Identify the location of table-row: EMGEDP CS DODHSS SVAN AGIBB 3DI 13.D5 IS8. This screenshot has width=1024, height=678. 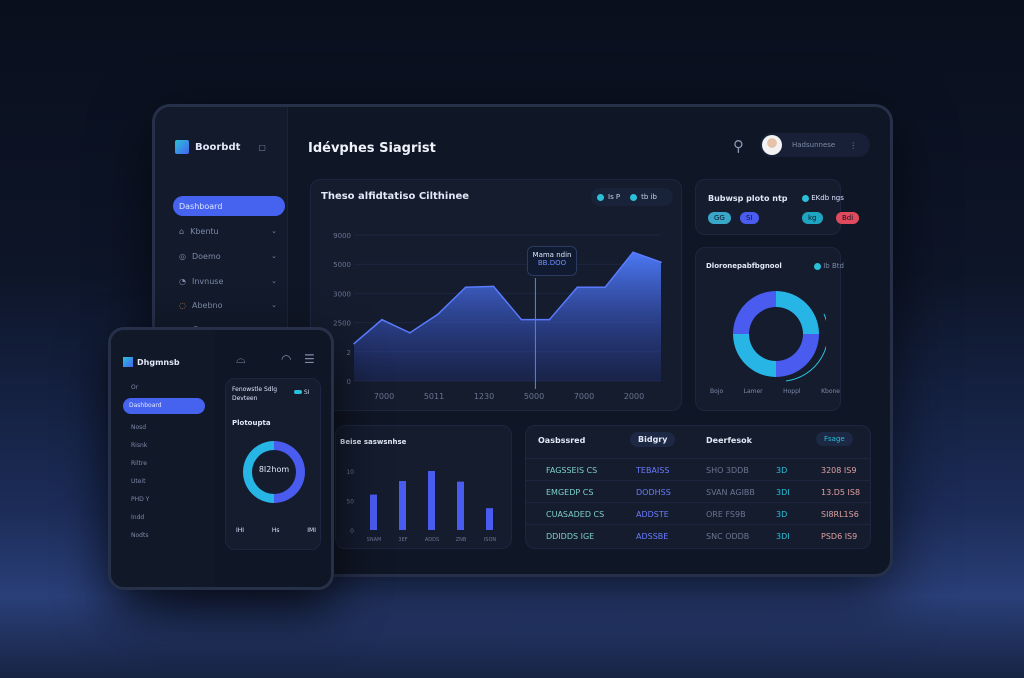
(698, 491).